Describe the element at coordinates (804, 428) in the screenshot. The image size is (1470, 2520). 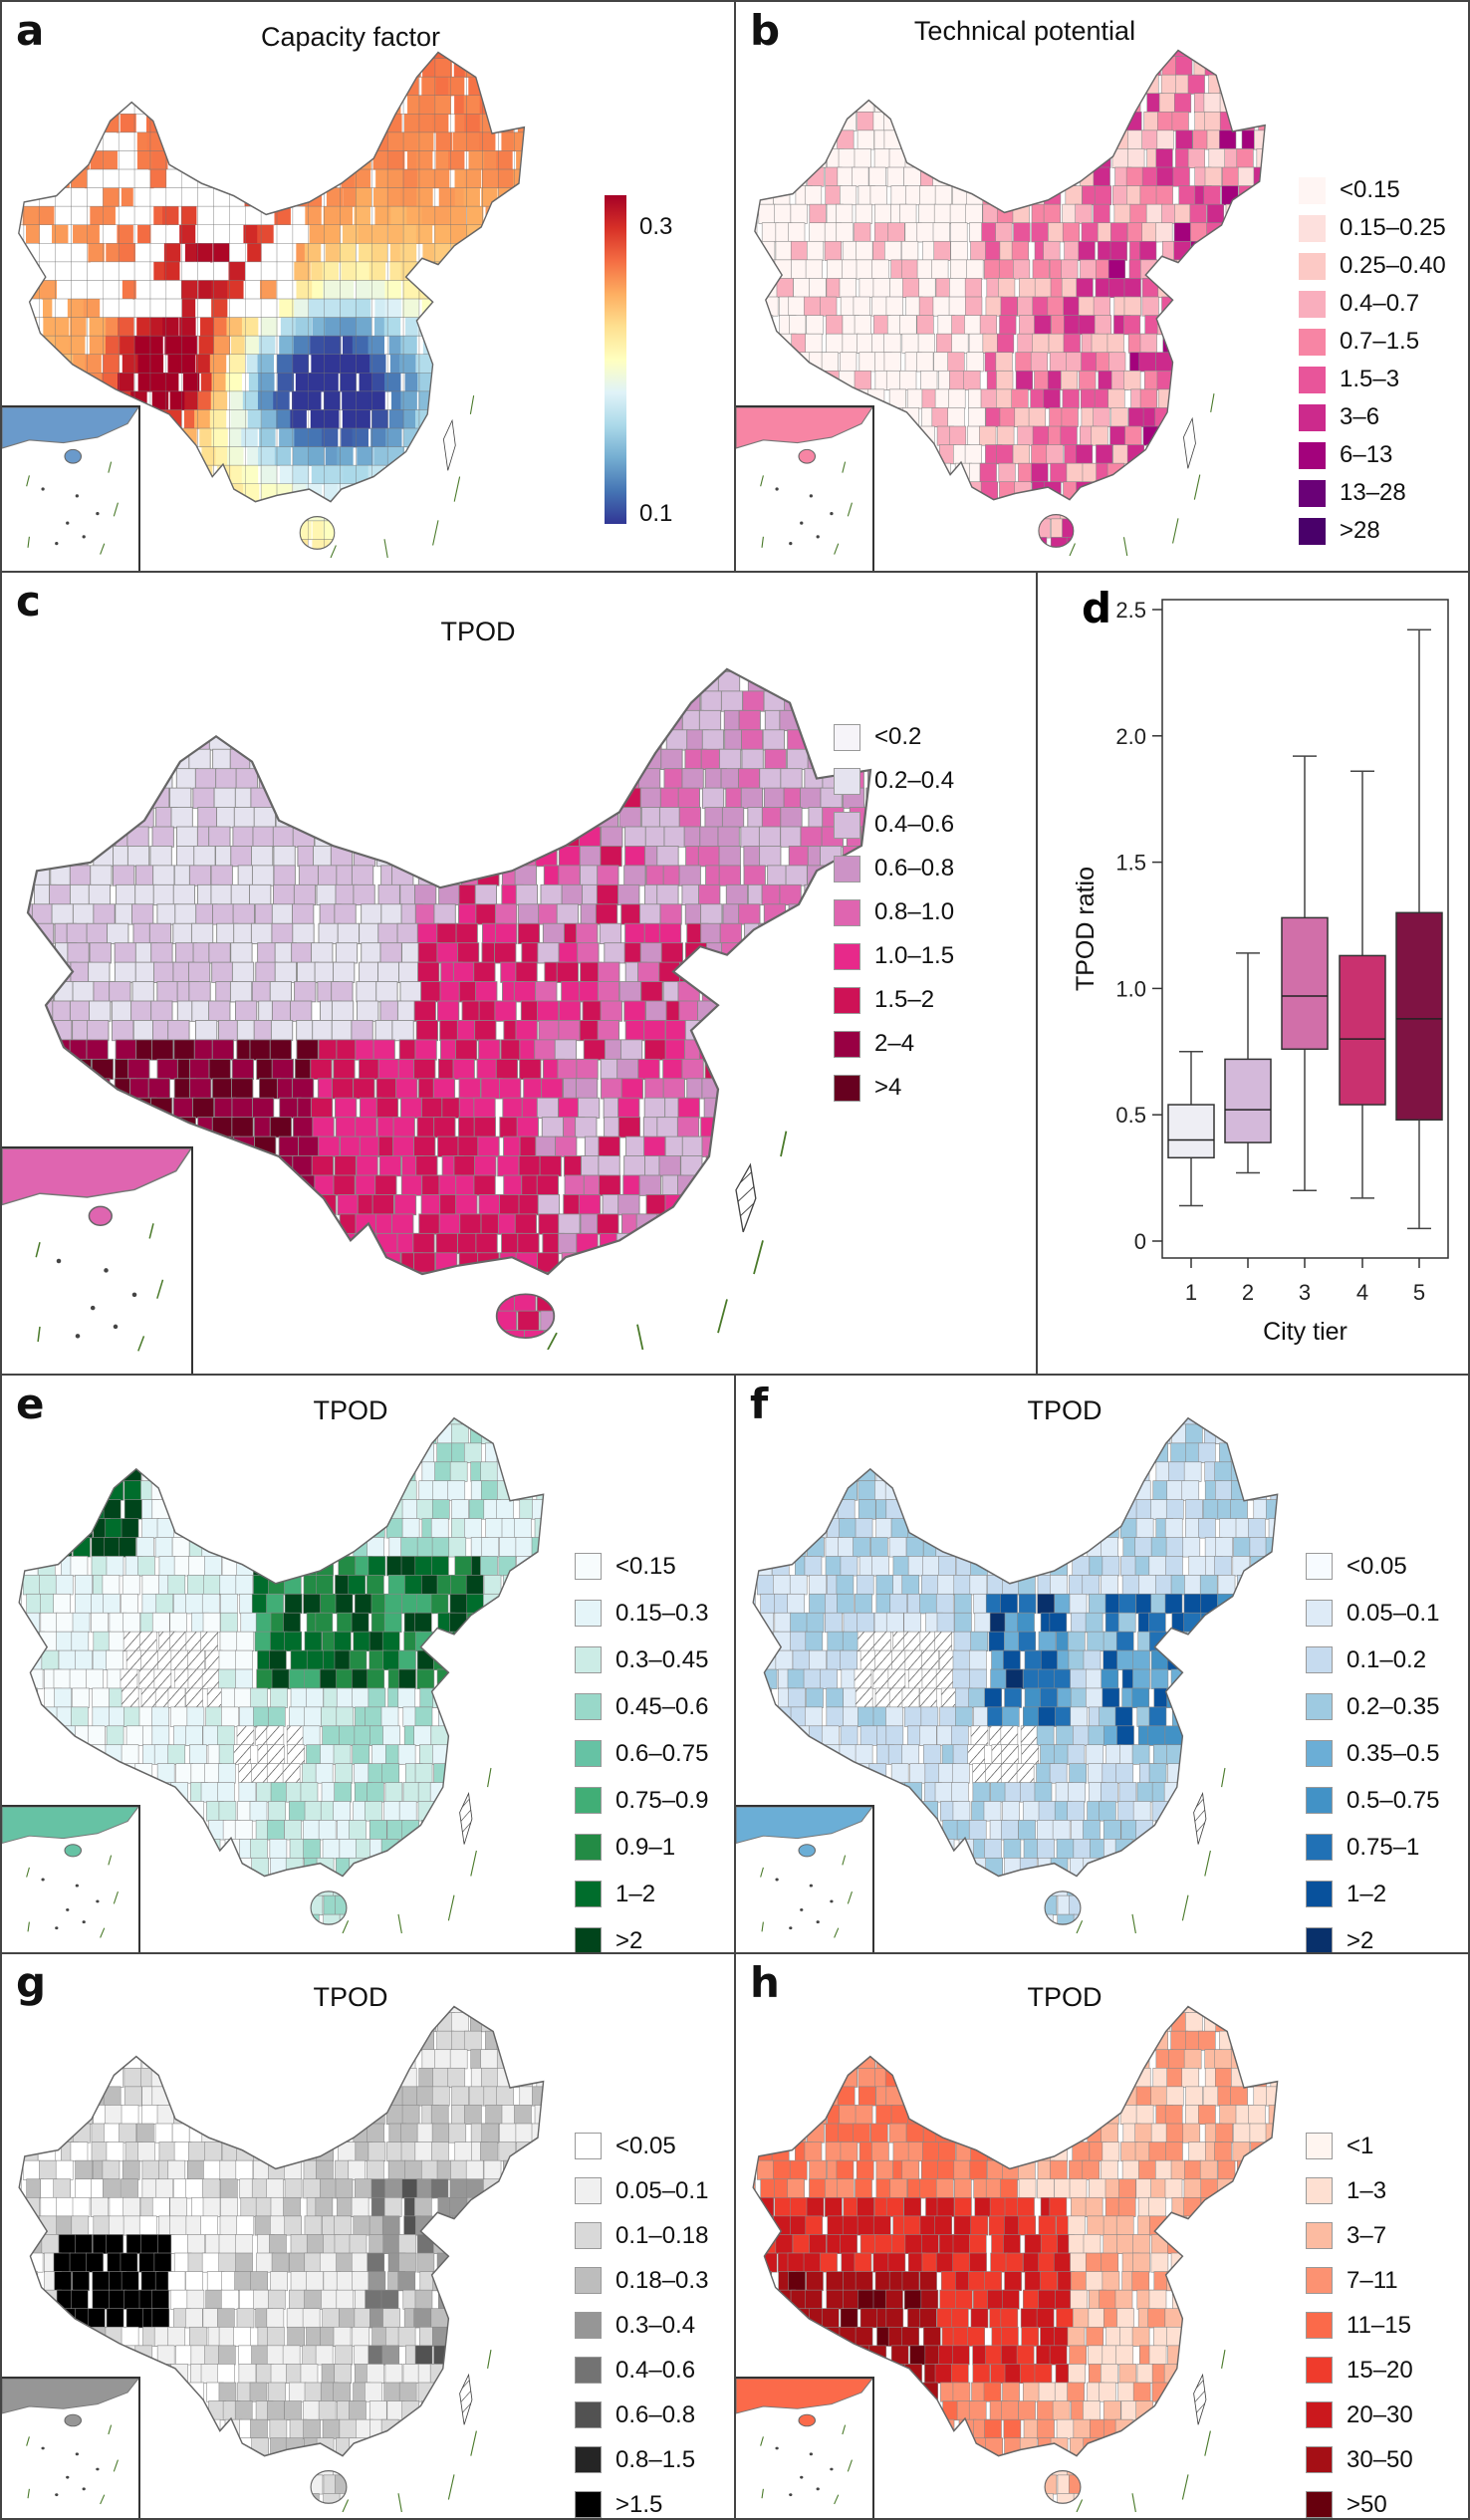
I see `inset-coast-region` at that location.